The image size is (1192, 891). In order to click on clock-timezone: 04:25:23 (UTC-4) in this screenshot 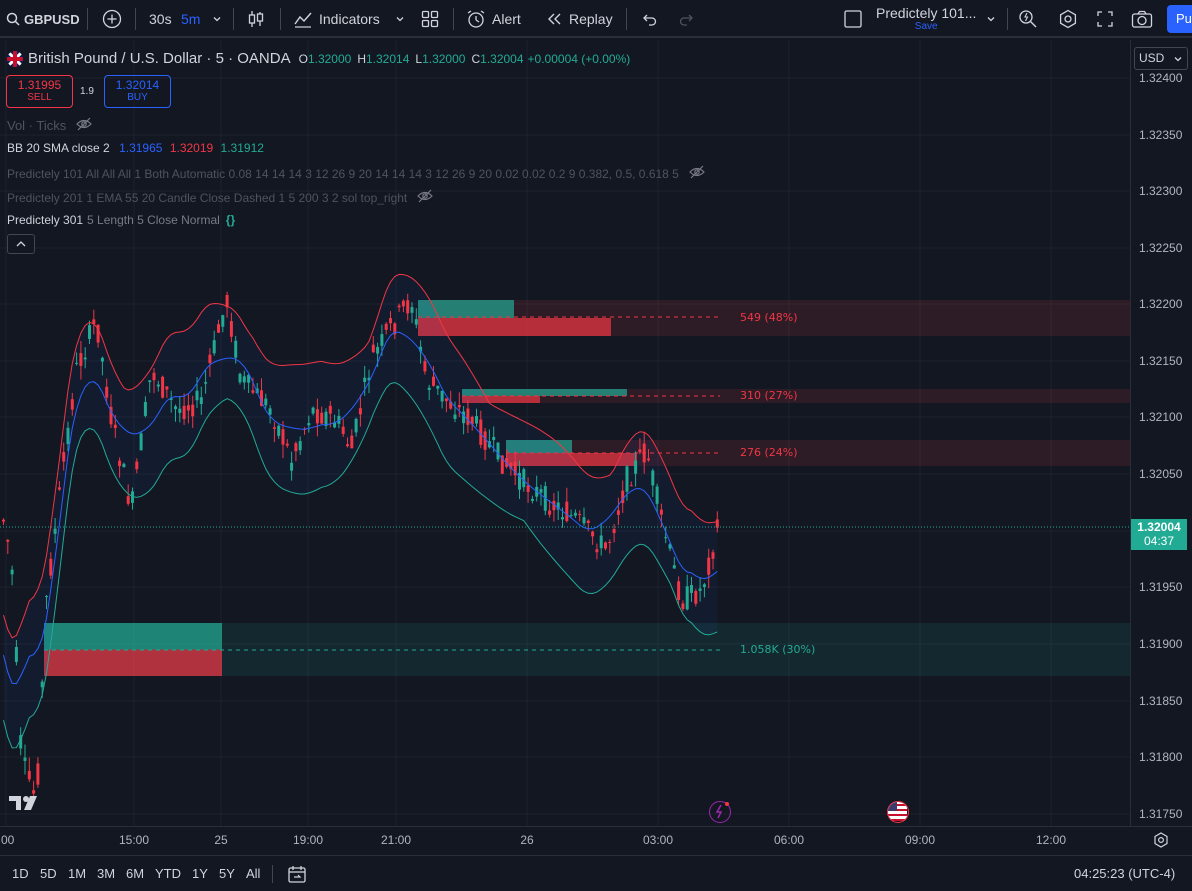, I will do `click(1125, 873)`.